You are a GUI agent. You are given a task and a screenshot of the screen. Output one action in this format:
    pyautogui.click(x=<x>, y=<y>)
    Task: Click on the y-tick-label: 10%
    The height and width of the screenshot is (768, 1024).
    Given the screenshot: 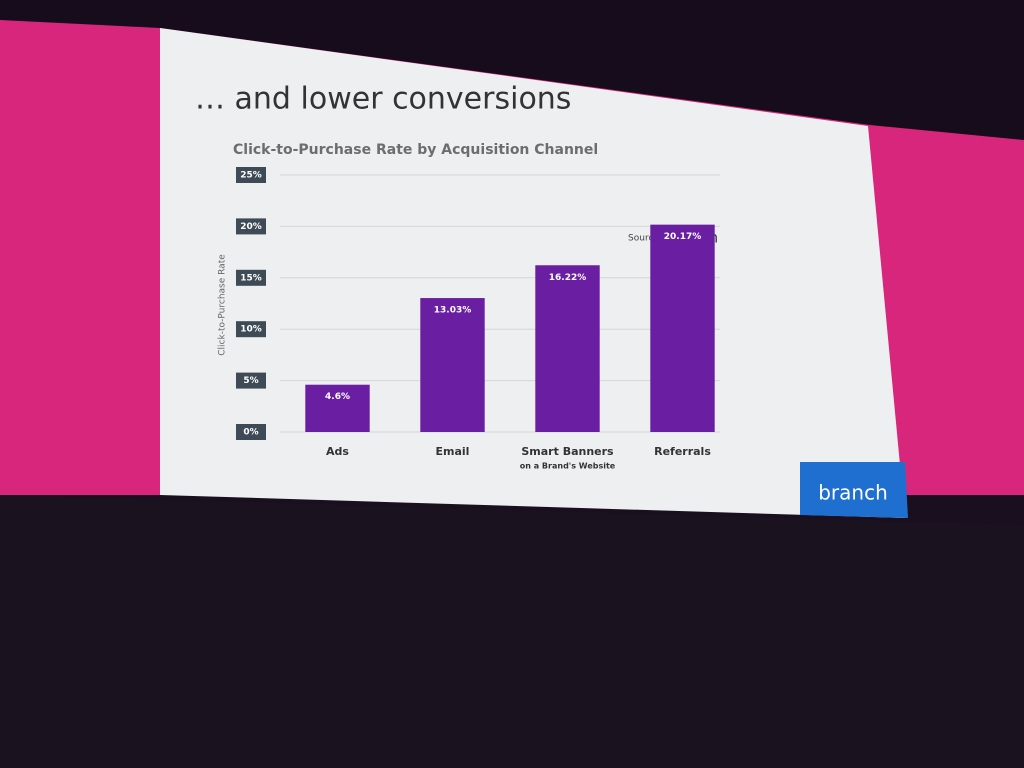 What is the action you would take?
    pyautogui.click(x=251, y=330)
    